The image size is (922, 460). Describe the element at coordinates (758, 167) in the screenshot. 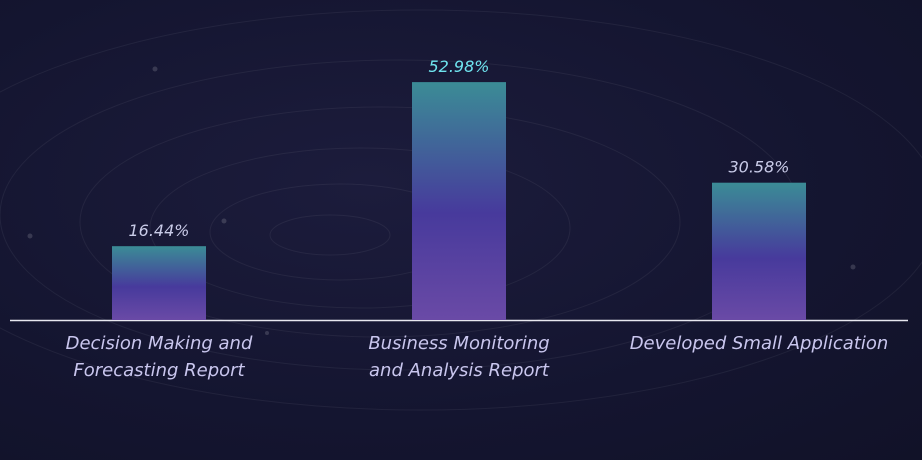

I see `value-label: 30.58%` at that location.